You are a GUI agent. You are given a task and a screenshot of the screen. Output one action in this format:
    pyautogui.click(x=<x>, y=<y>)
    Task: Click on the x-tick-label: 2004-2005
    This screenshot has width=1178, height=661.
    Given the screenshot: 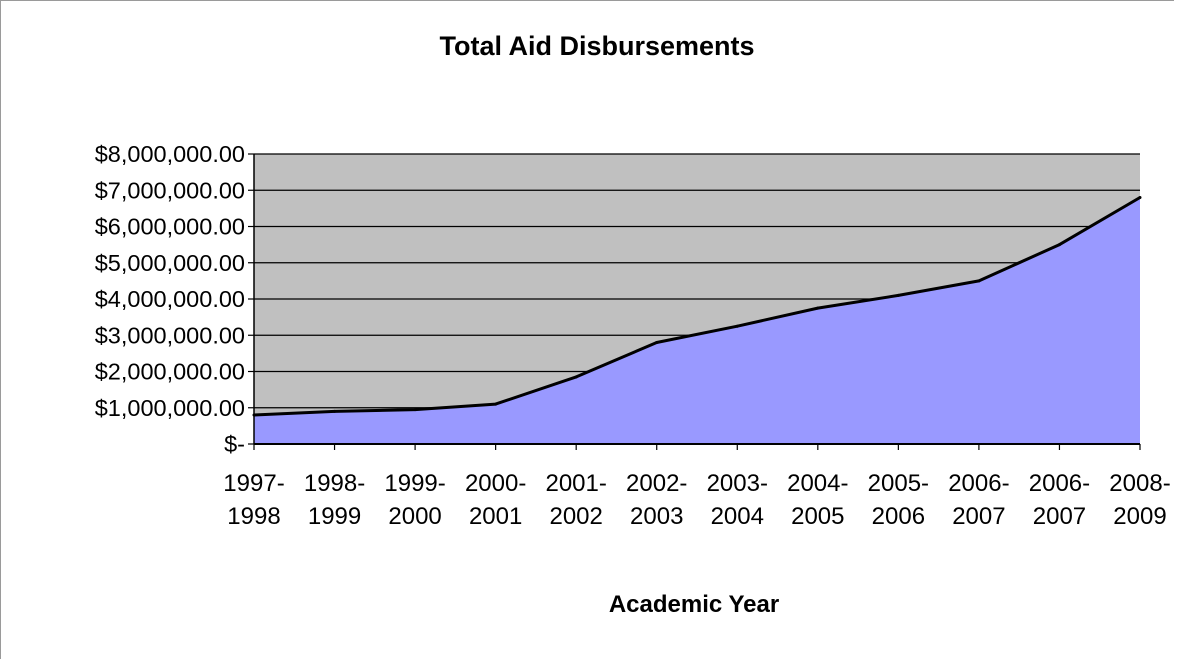 What is the action you would take?
    pyautogui.click(x=817, y=500)
    